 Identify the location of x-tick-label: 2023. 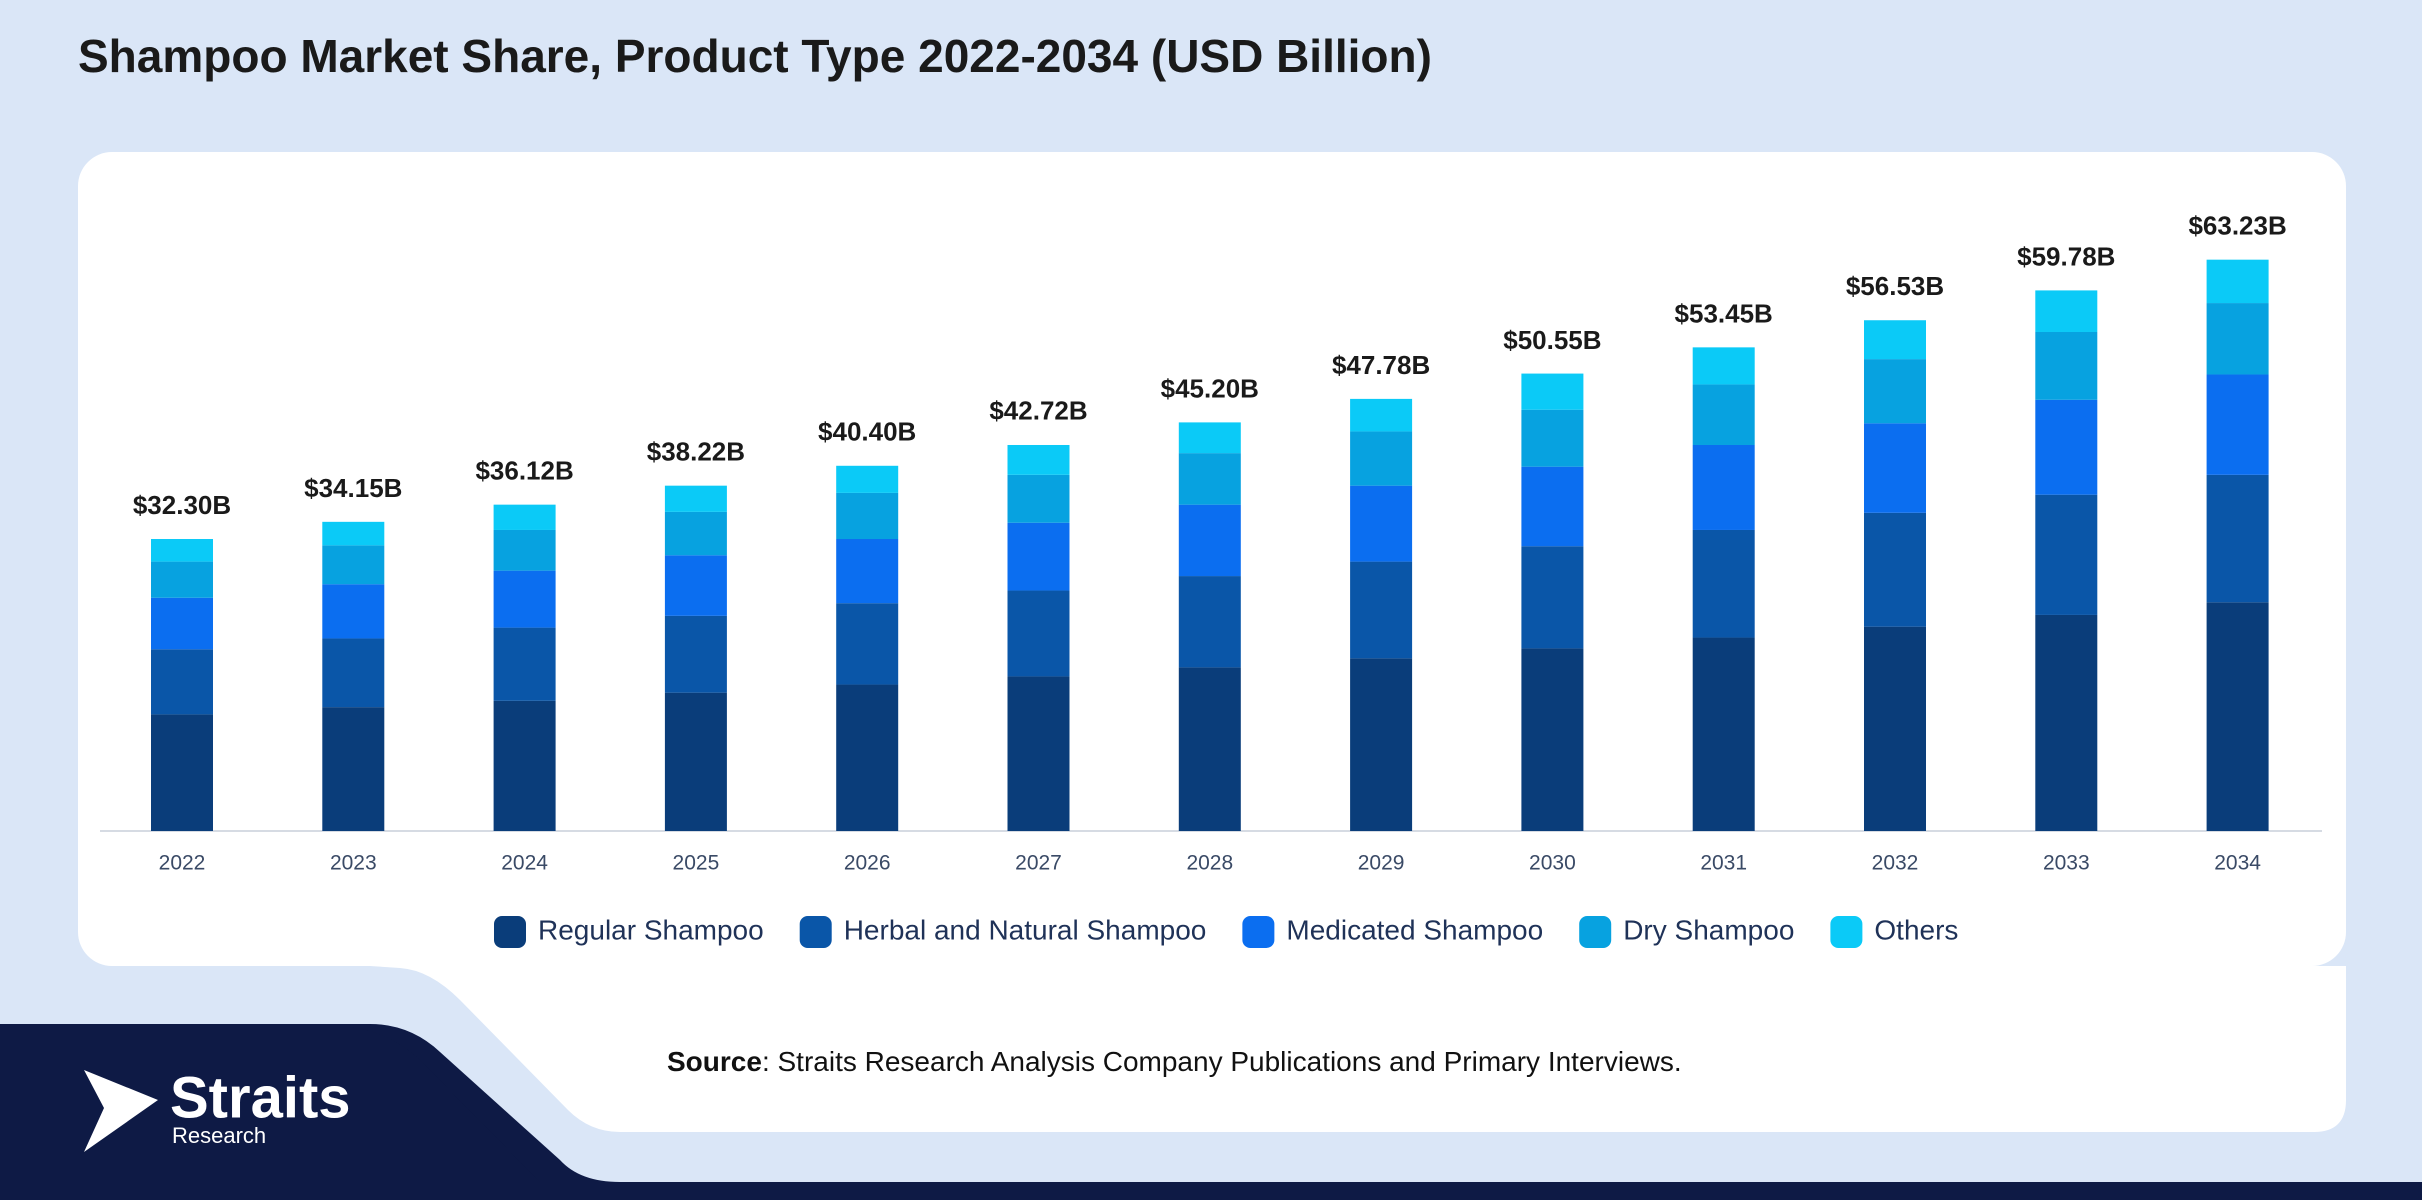
(353, 863).